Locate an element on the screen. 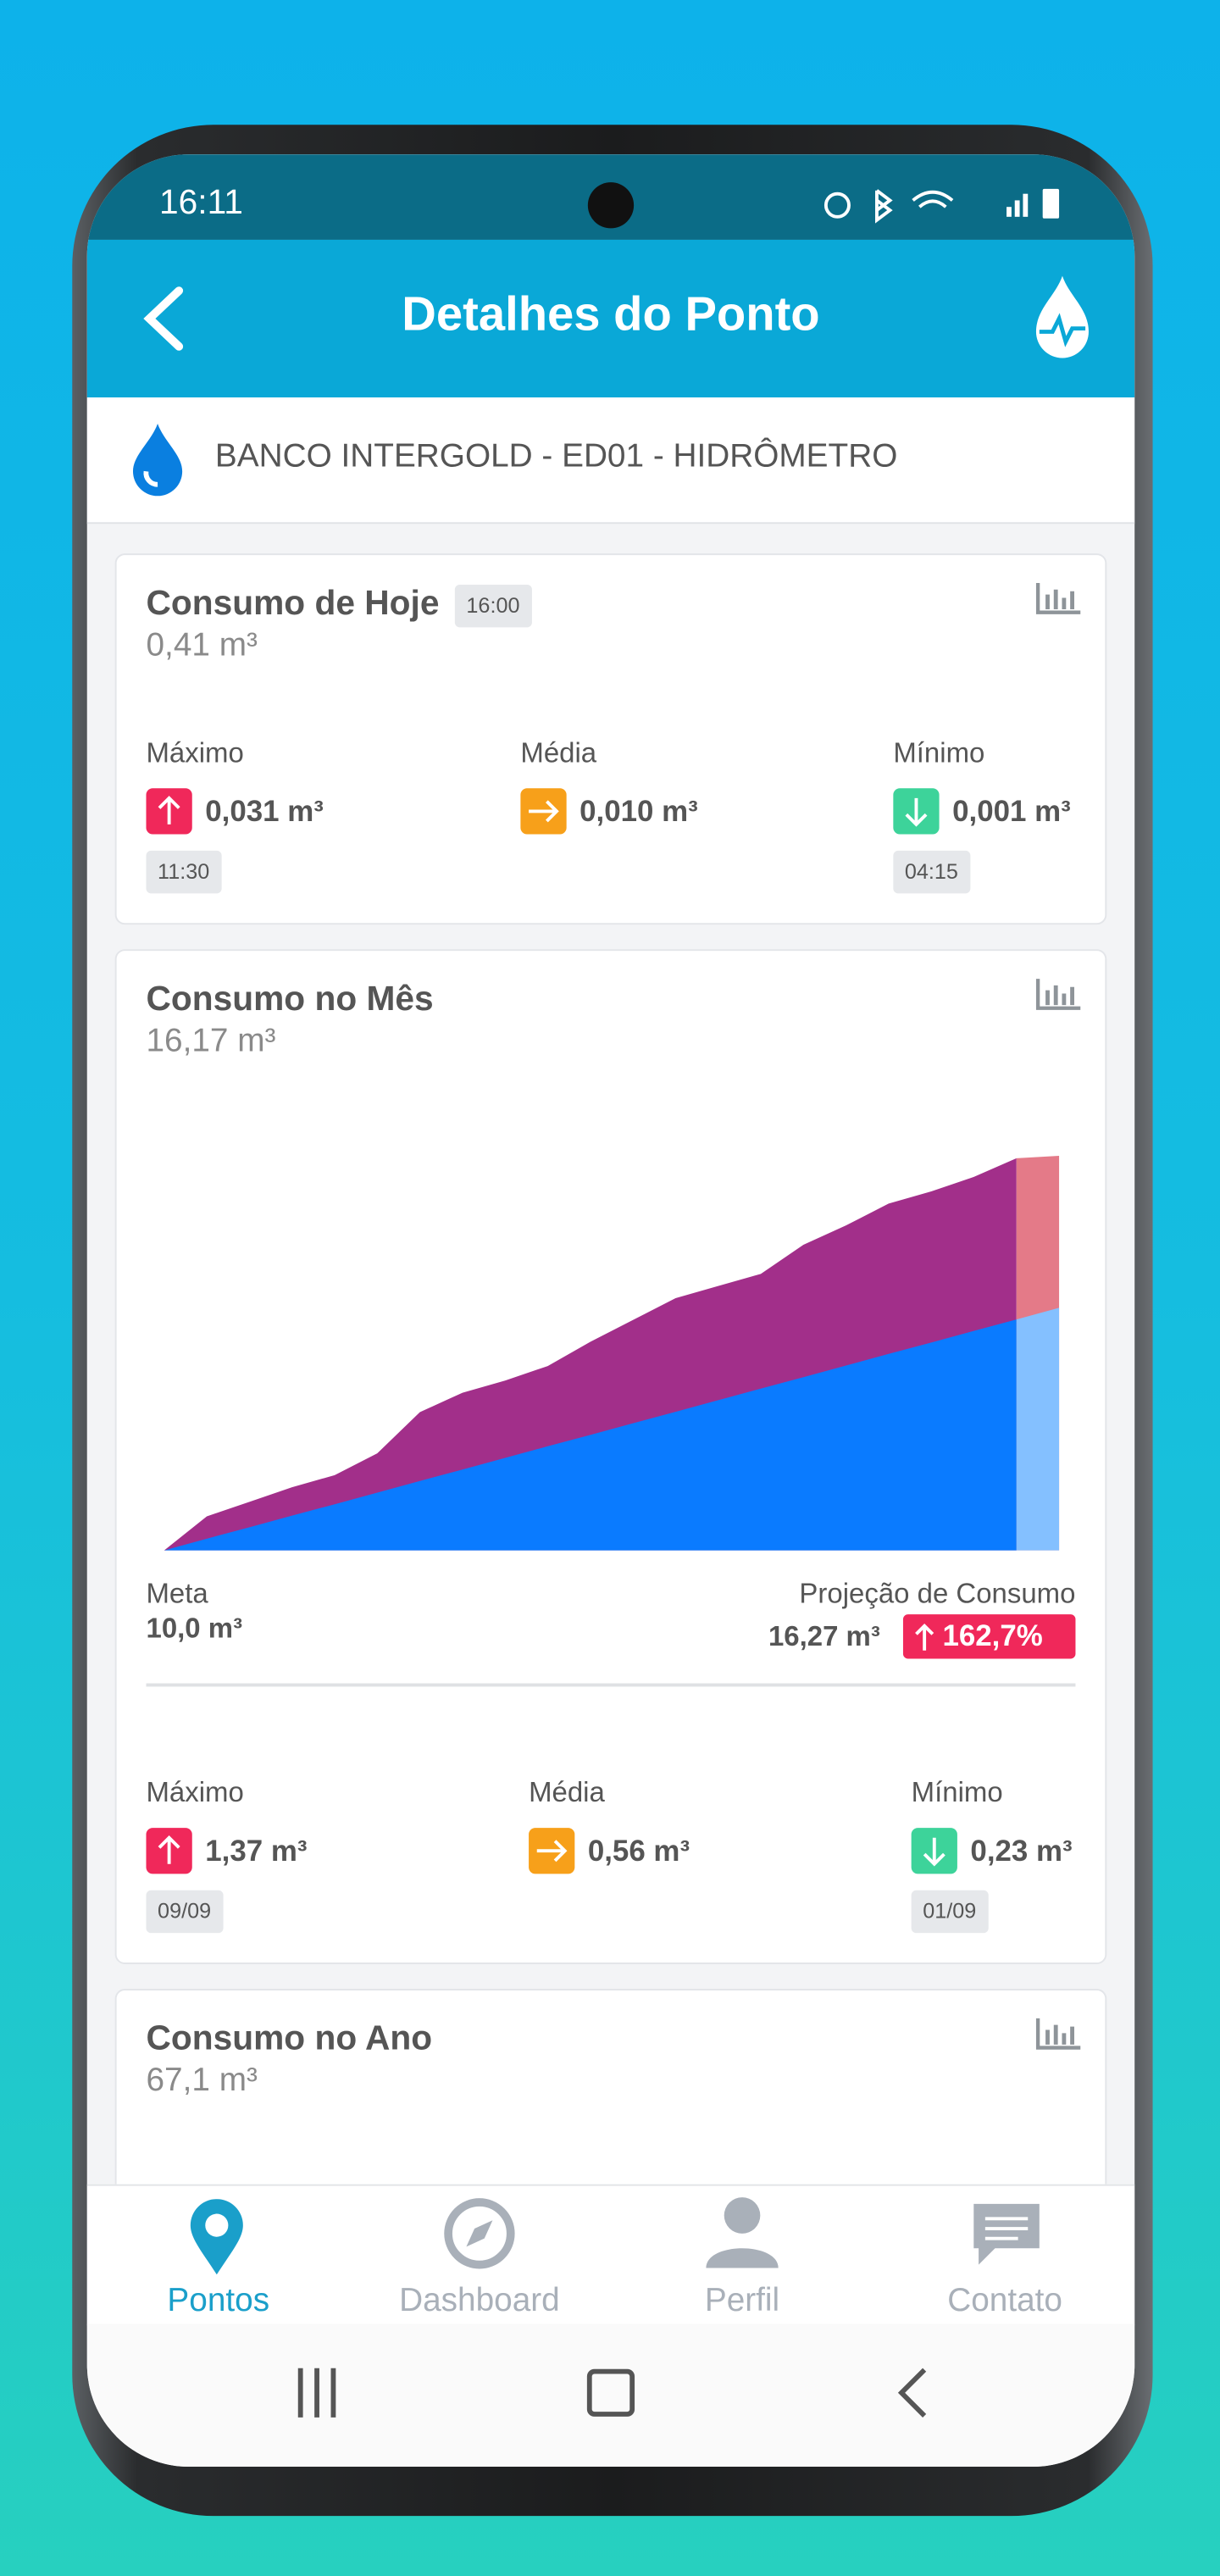 The height and width of the screenshot is (2576, 1220). time-badge: 11:30 is located at coordinates (183, 872).